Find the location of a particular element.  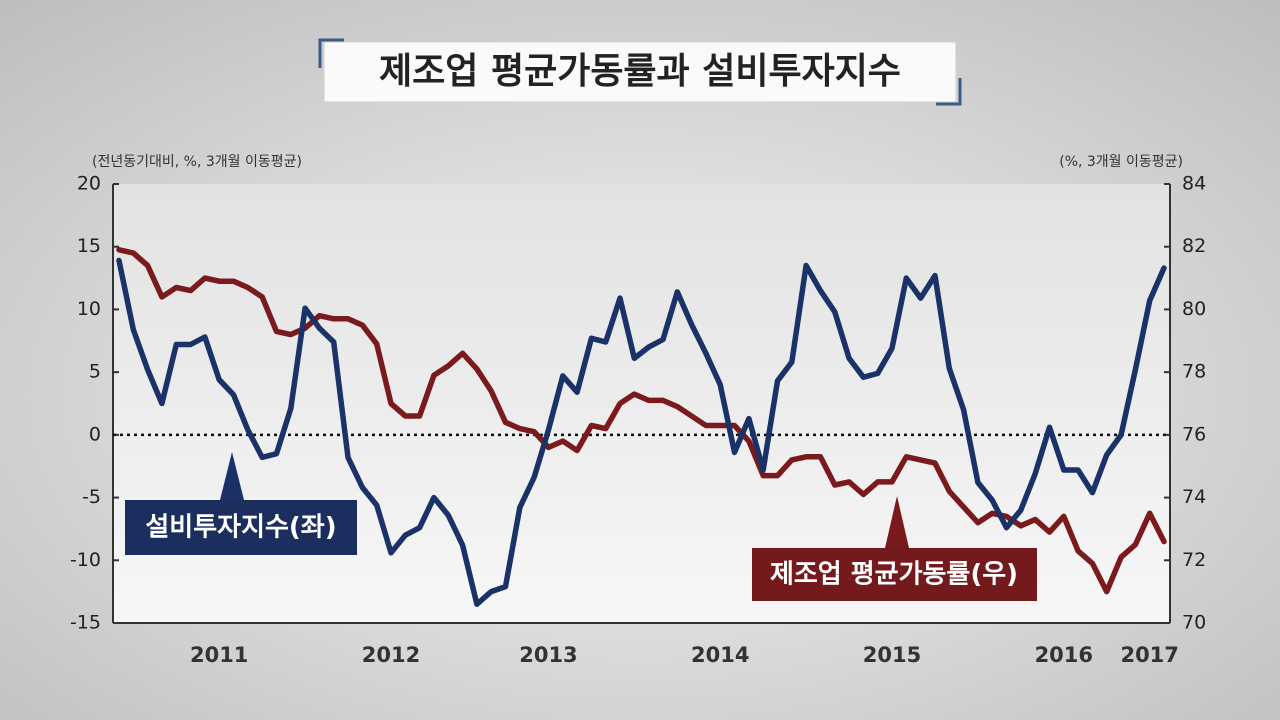

x-tick-label: 2012 is located at coordinates (391, 655).